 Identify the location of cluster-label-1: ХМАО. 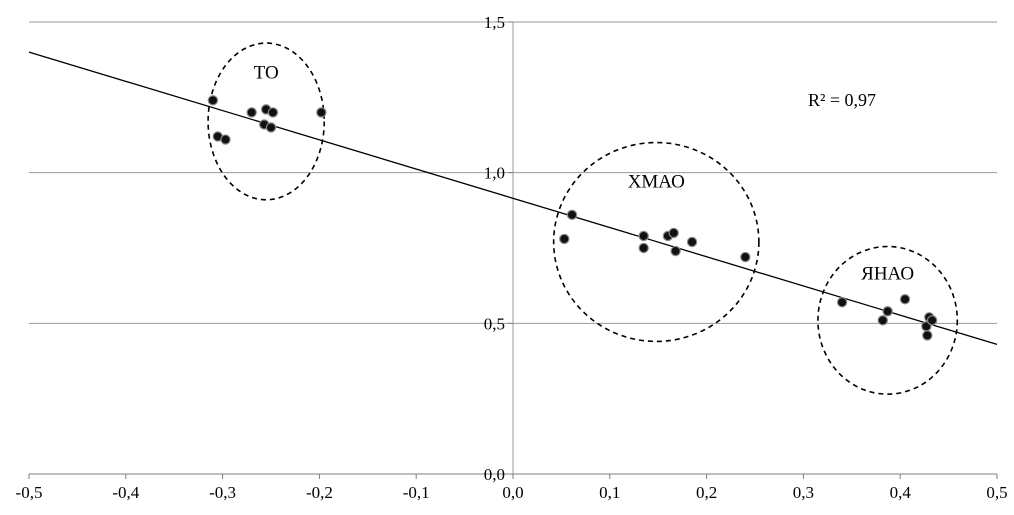
(656, 181).